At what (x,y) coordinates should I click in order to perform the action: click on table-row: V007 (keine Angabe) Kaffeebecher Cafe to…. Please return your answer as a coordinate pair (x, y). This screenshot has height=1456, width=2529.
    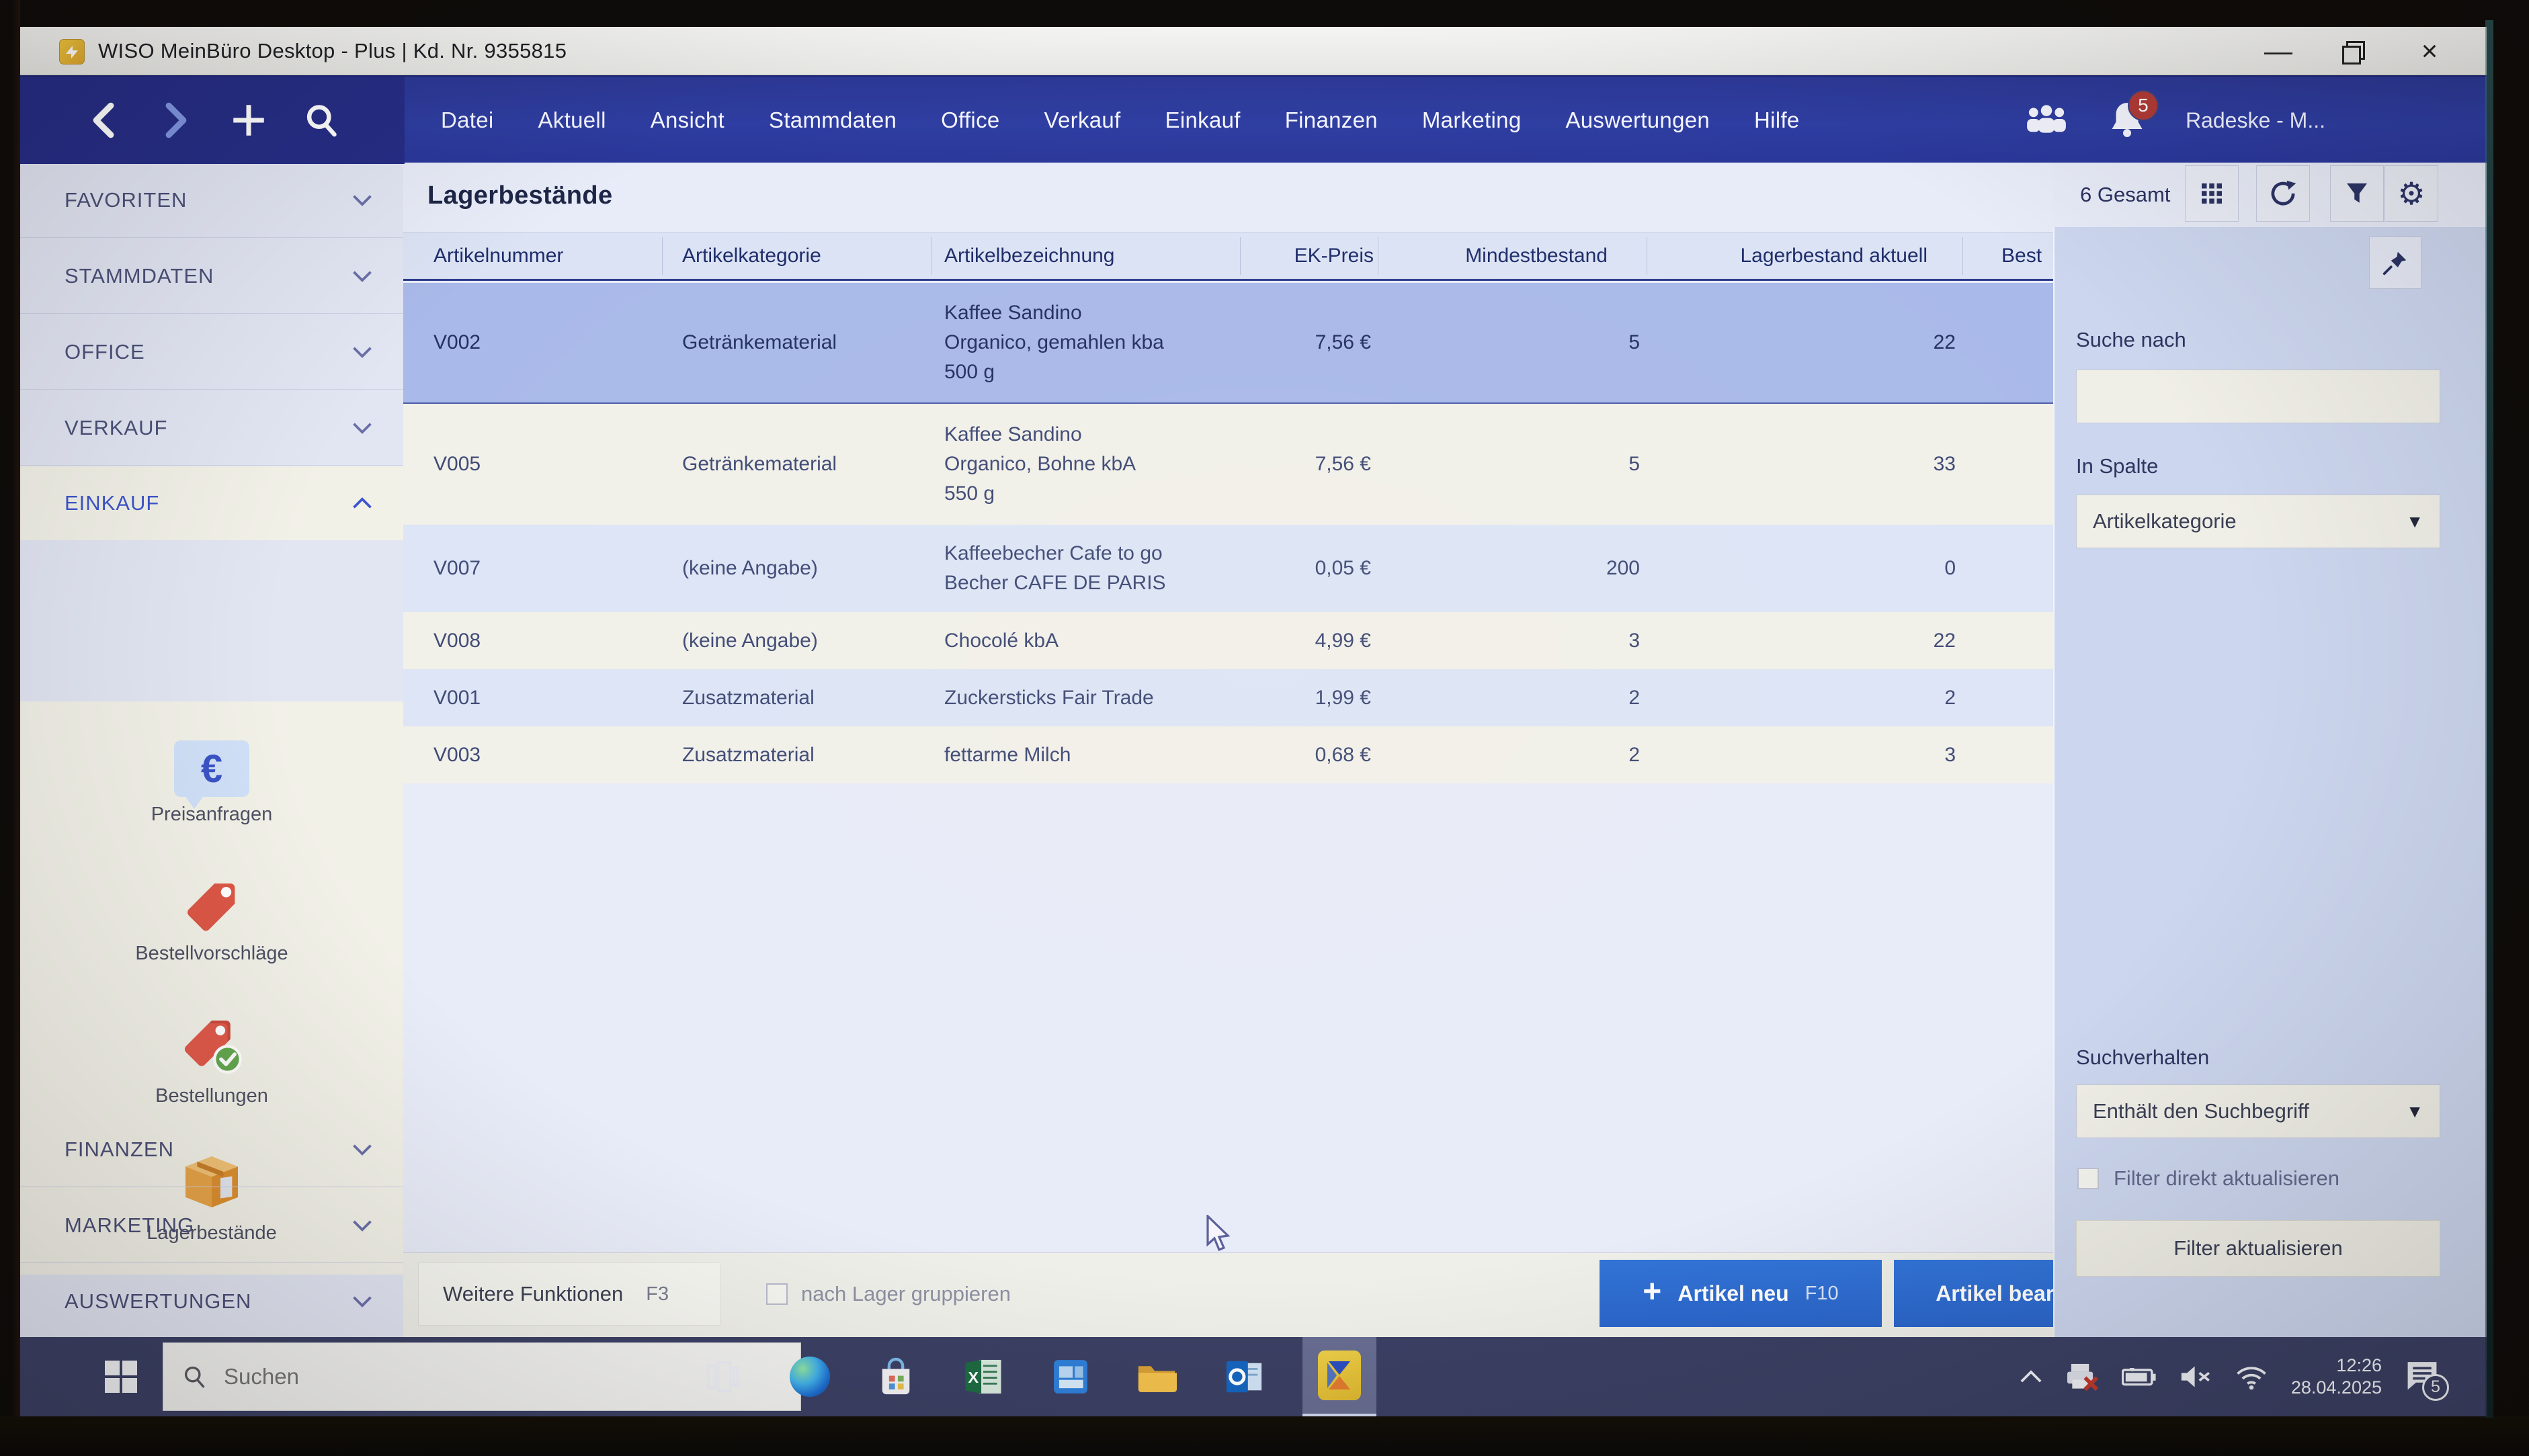
    Looking at the image, I should click on (1228, 568).